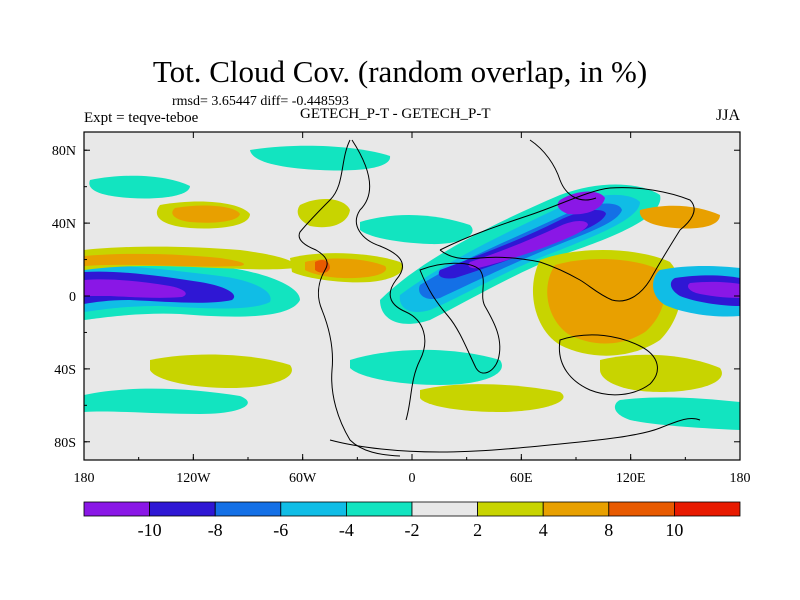 The width and height of the screenshot is (800, 600). Describe the element at coordinates (460, 318) in the screenshot. I see `coastline-africa` at that location.